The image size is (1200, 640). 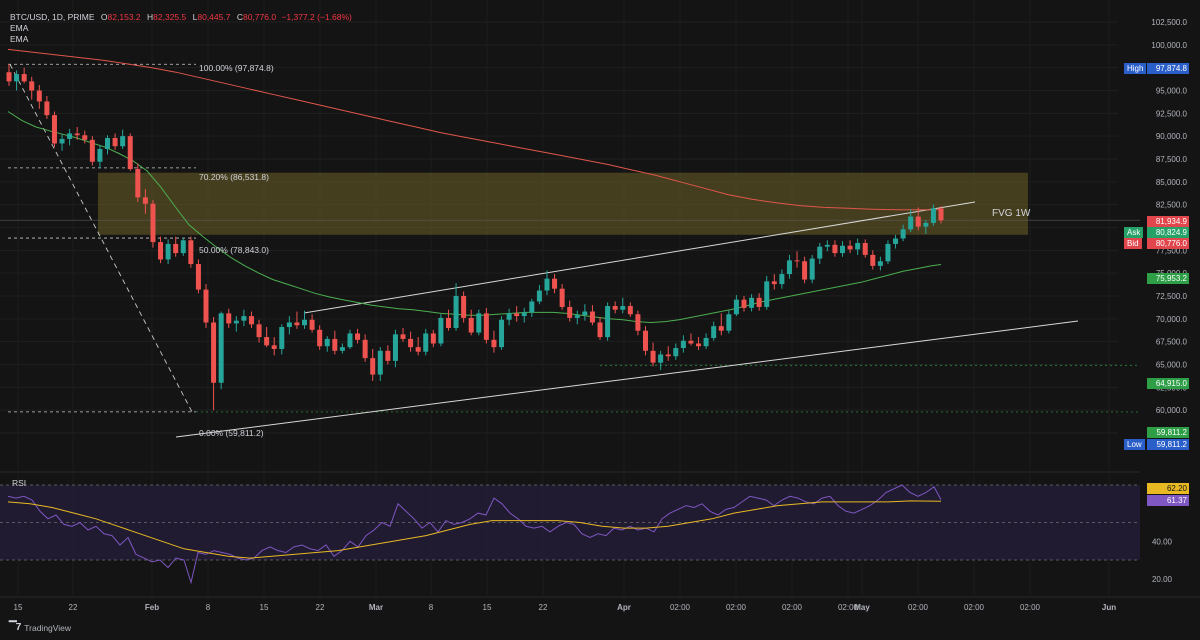 I want to click on fvg-rect, so click(x=563, y=203).